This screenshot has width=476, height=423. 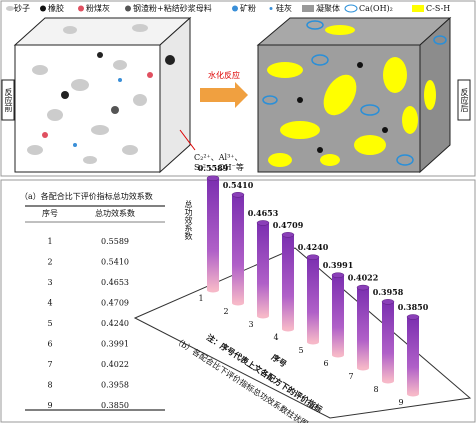 I want to click on ions: S₂²⁻、OH⁻等, so click(x=219, y=167).